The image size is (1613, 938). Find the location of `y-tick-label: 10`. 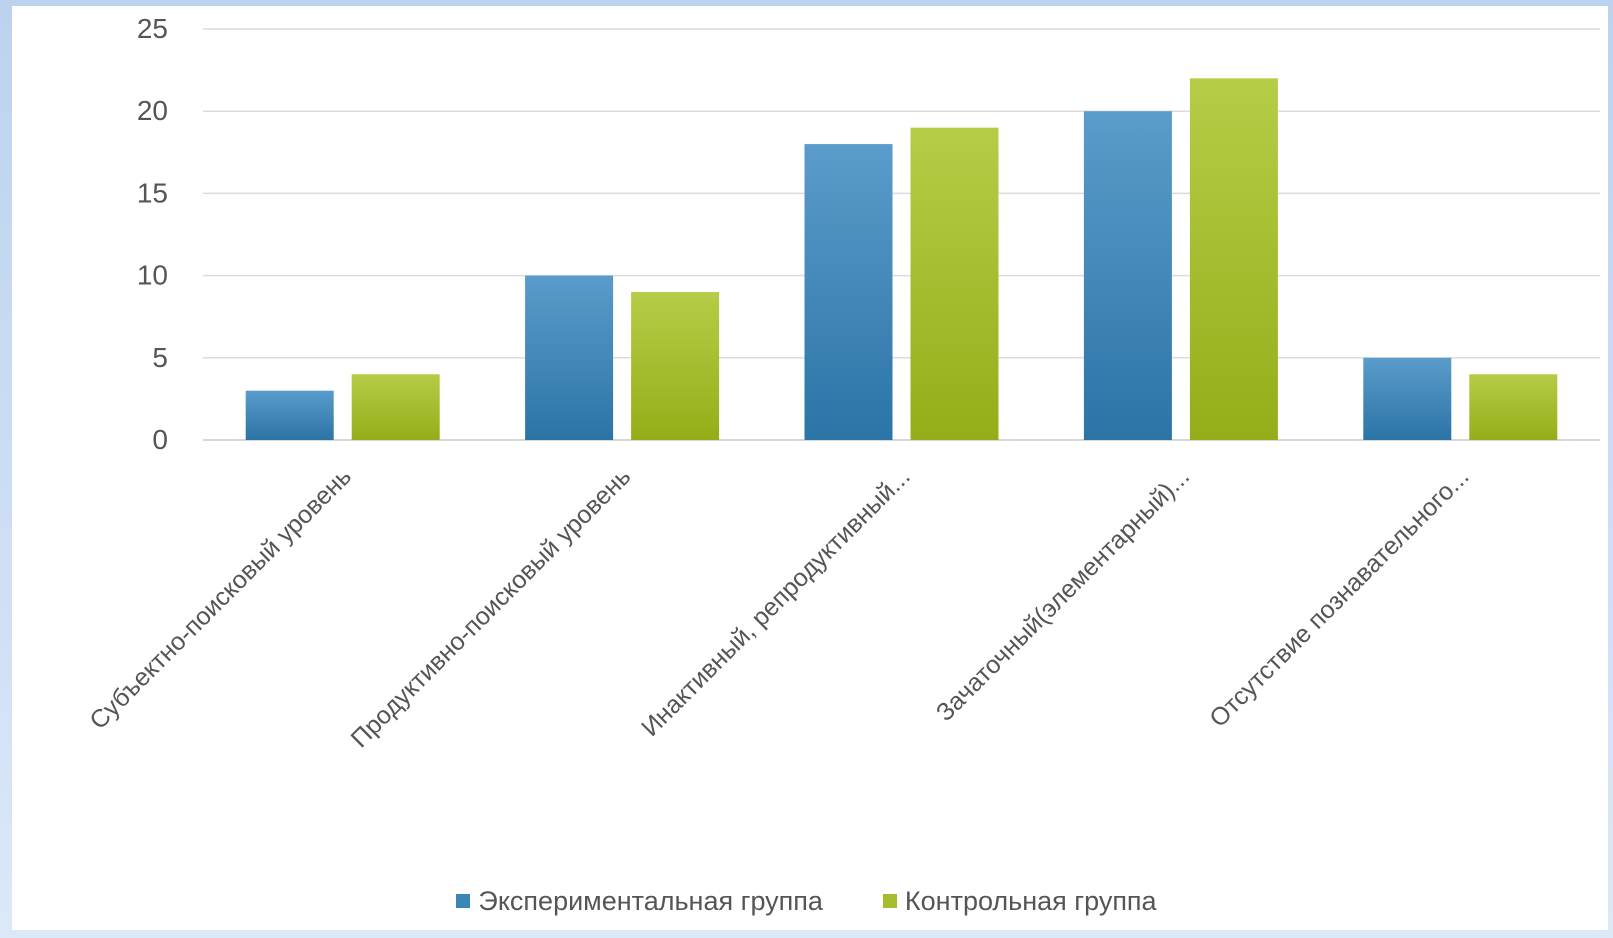

y-tick-label: 10 is located at coordinates (152, 275).